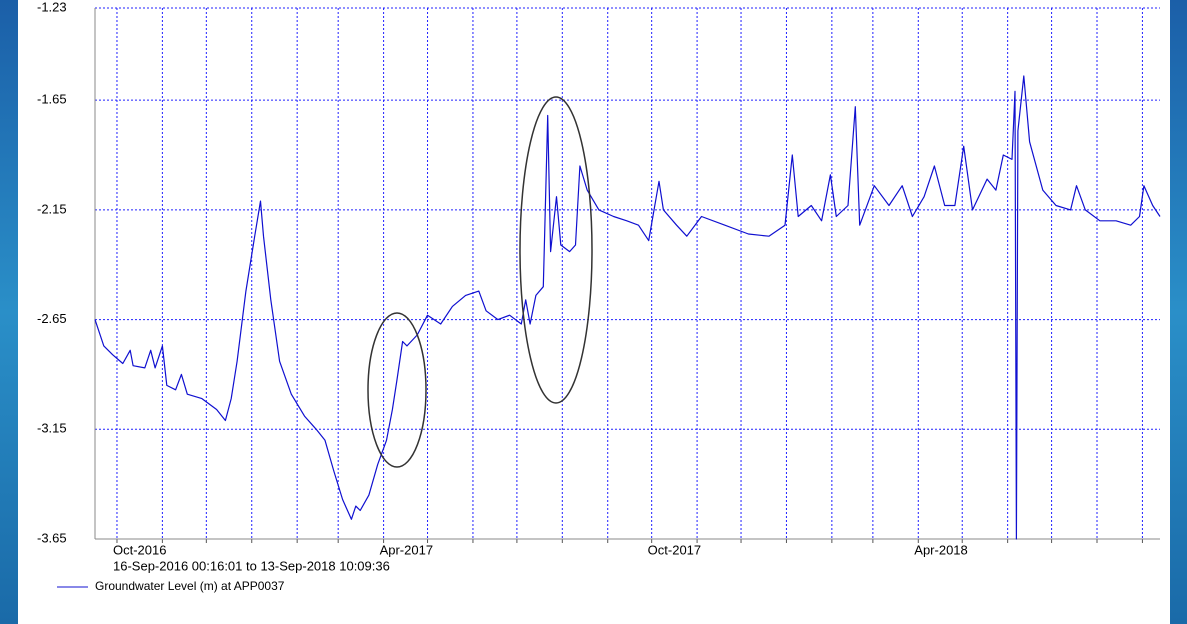  What do you see at coordinates (52, 318) in the screenshot?
I see `y-tick-label: -2.65` at bounding box center [52, 318].